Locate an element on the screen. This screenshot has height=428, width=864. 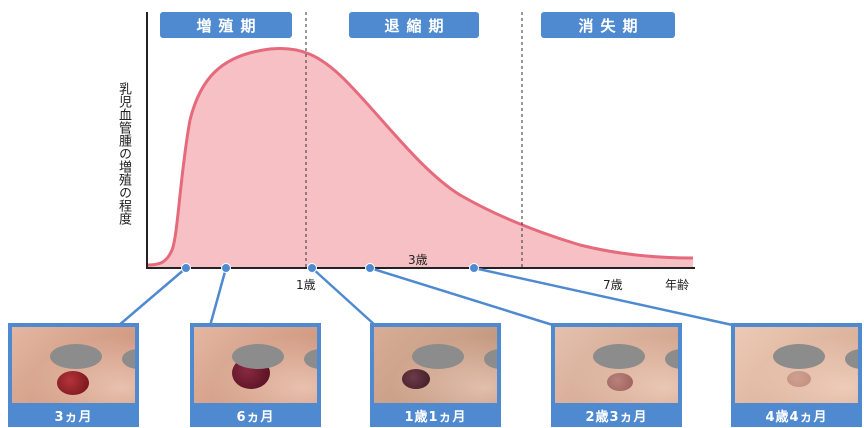
photo-card-2y3m: 2歳3ヵ月 is located at coordinates (616, 375).